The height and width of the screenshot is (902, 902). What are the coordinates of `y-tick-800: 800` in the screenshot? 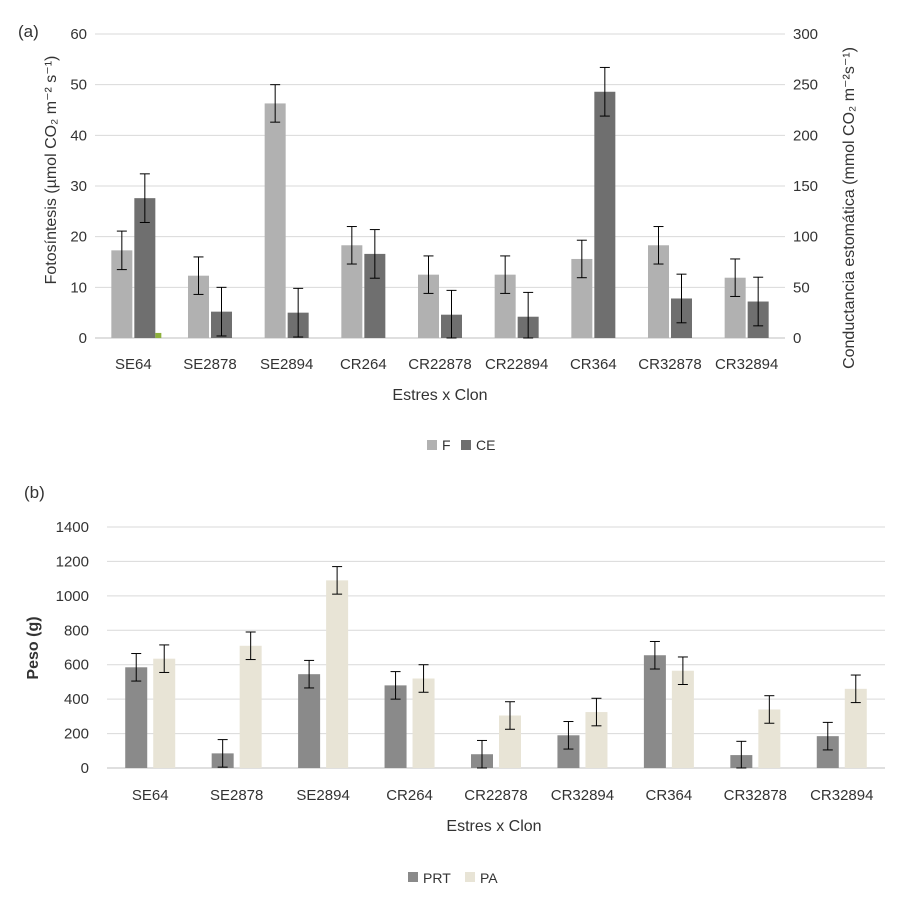 It's located at (76, 630).